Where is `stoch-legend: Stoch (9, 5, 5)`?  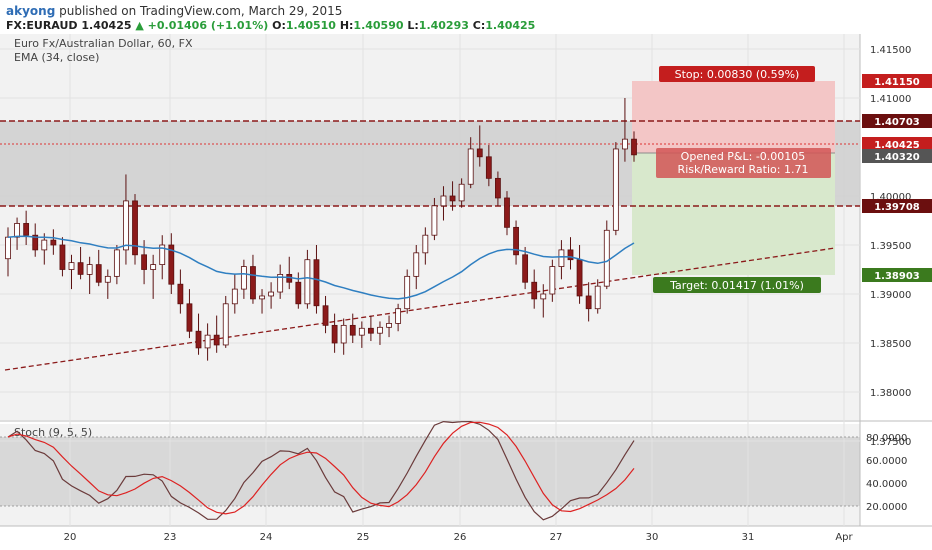 stoch-legend: Stoch (9, 5, 5) is located at coordinates (53, 432).